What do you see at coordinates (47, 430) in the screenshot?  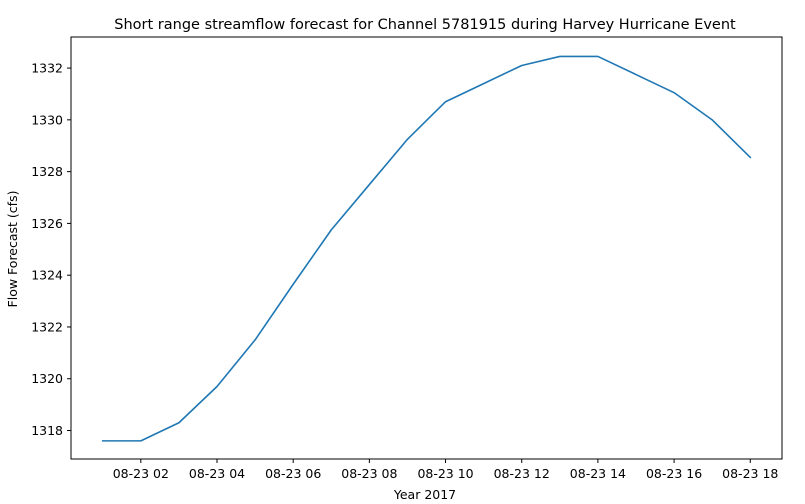 I see `y-tick-label: 1318` at bounding box center [47, 430].